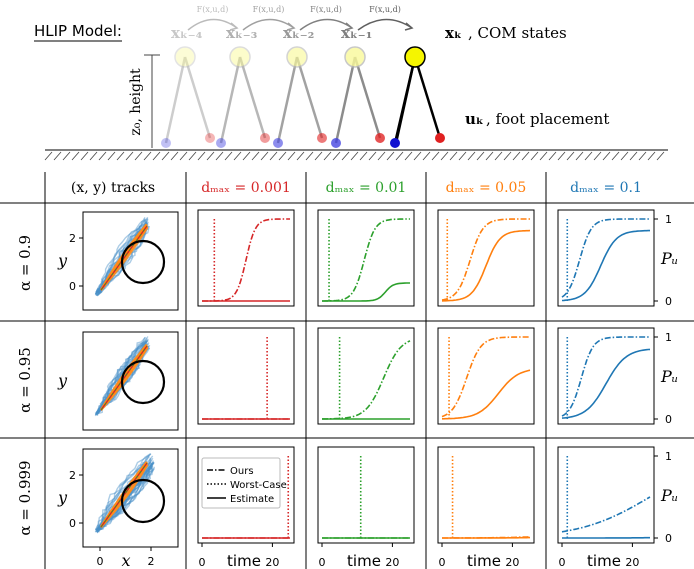  I want to click on legend-entry: Estimate, so click(252, 499).